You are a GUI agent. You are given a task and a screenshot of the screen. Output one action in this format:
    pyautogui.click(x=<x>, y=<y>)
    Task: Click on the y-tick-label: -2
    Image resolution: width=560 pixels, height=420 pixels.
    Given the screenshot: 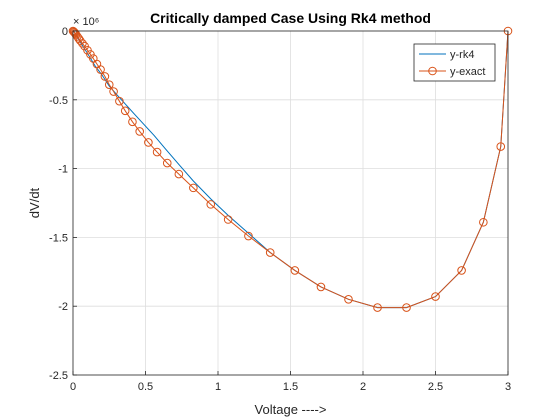 What is the action you would take?
    pyautogui.click(x=63, y=307)
    